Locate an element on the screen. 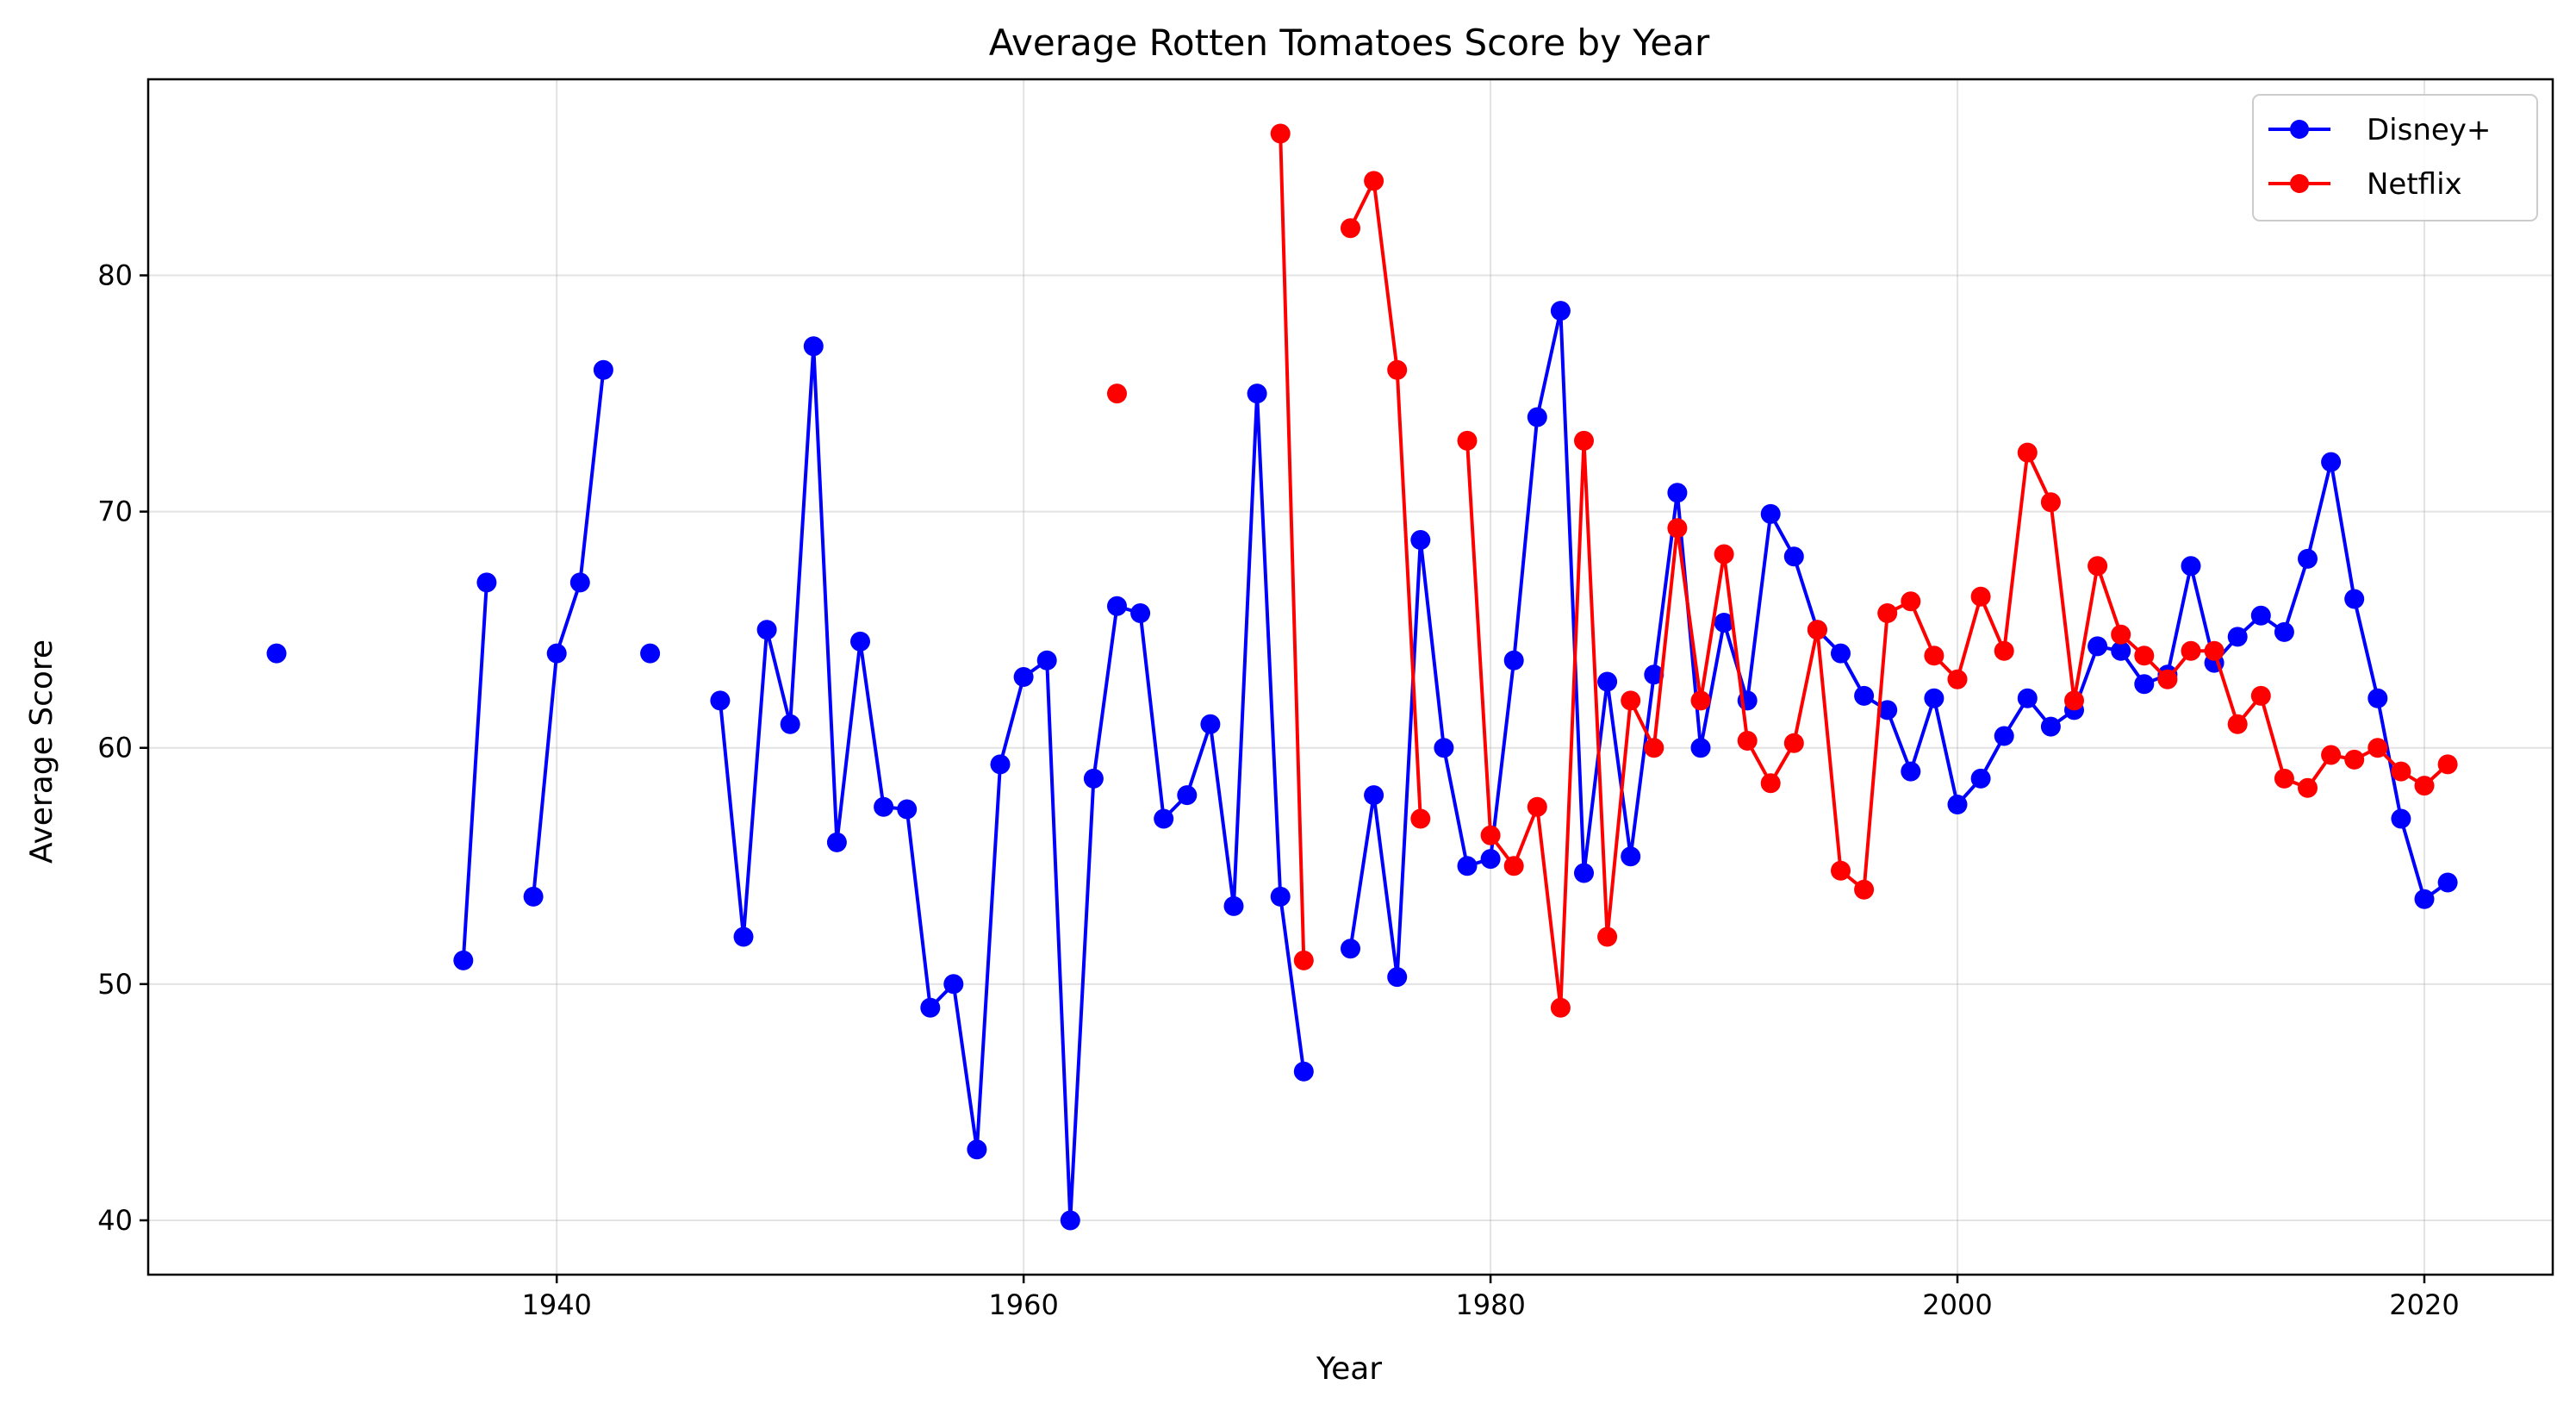 The height and width of the screenshot is (1416, 2576). legend-label-netflix: Netflix is located at coordinates (2415, 184).